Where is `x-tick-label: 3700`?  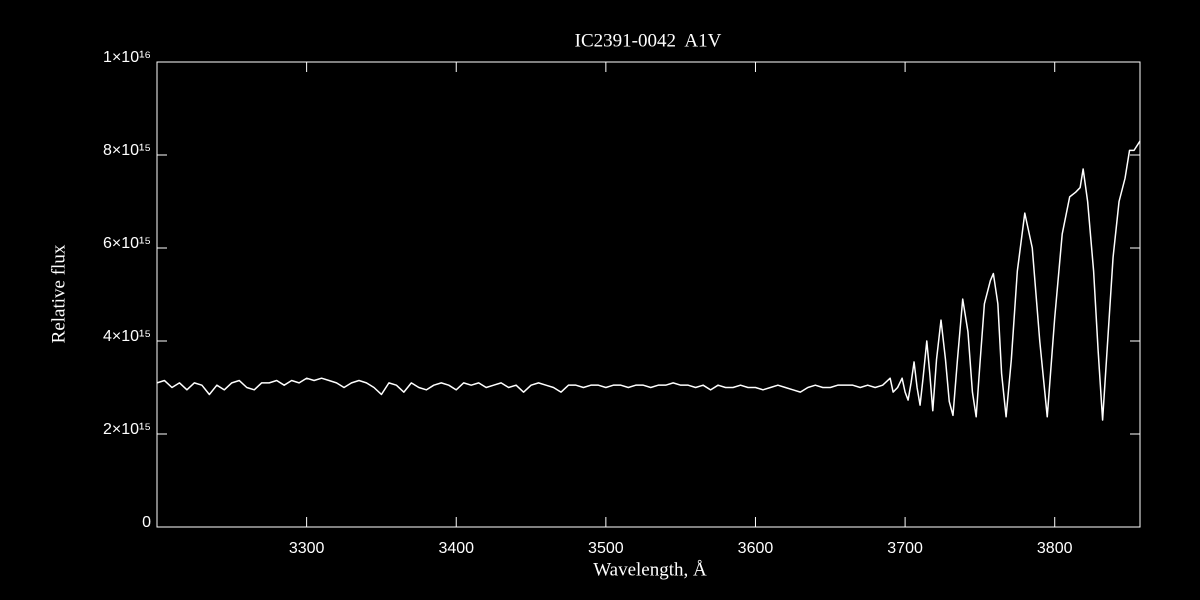 x-tick-label: 3700 is located at coordinates (905, 548).